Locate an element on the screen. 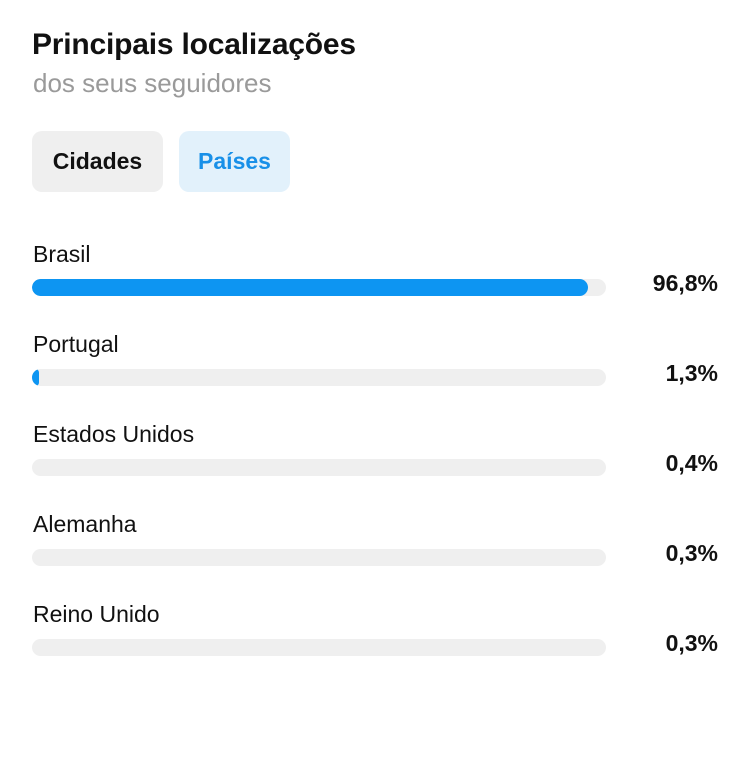  page-subtitle: dos seus seguidores is located at coordinates (152, 83).